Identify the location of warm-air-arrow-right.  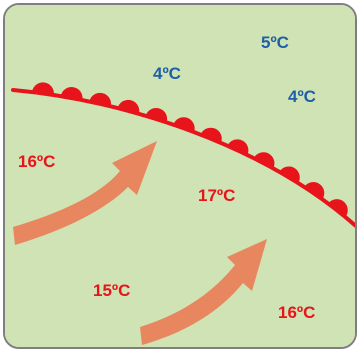
(203, 292).